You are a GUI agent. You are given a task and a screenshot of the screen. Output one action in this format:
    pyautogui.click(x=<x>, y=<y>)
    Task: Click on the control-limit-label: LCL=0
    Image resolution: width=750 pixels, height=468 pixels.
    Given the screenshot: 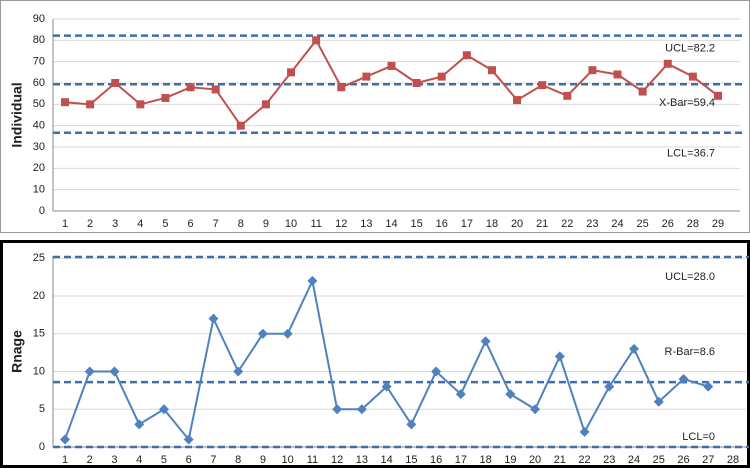 What is the action you would take?
    pyautogui.click(x=698, y=437)
    